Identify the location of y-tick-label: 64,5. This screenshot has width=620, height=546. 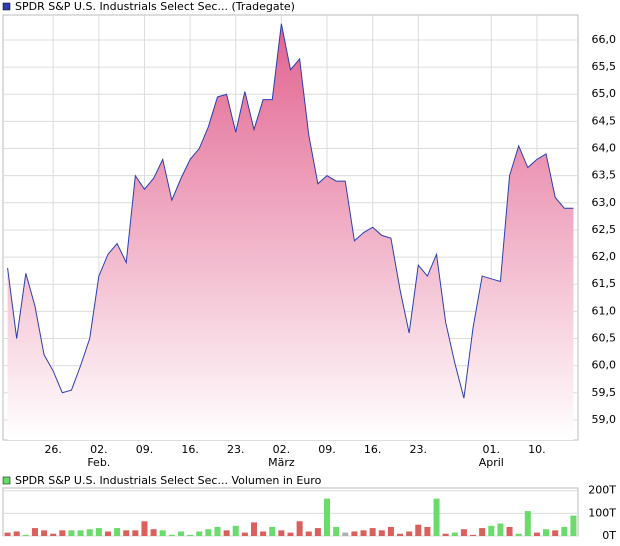
(604, 120).